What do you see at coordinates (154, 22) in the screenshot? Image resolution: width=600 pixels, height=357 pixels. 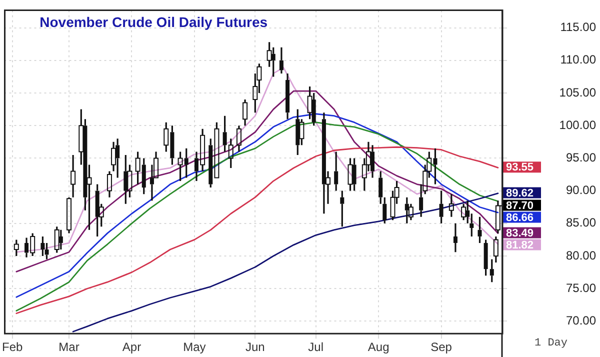 I see `chart-title: November Crude Oil Daily Futures` at bounding box center [154, 22].